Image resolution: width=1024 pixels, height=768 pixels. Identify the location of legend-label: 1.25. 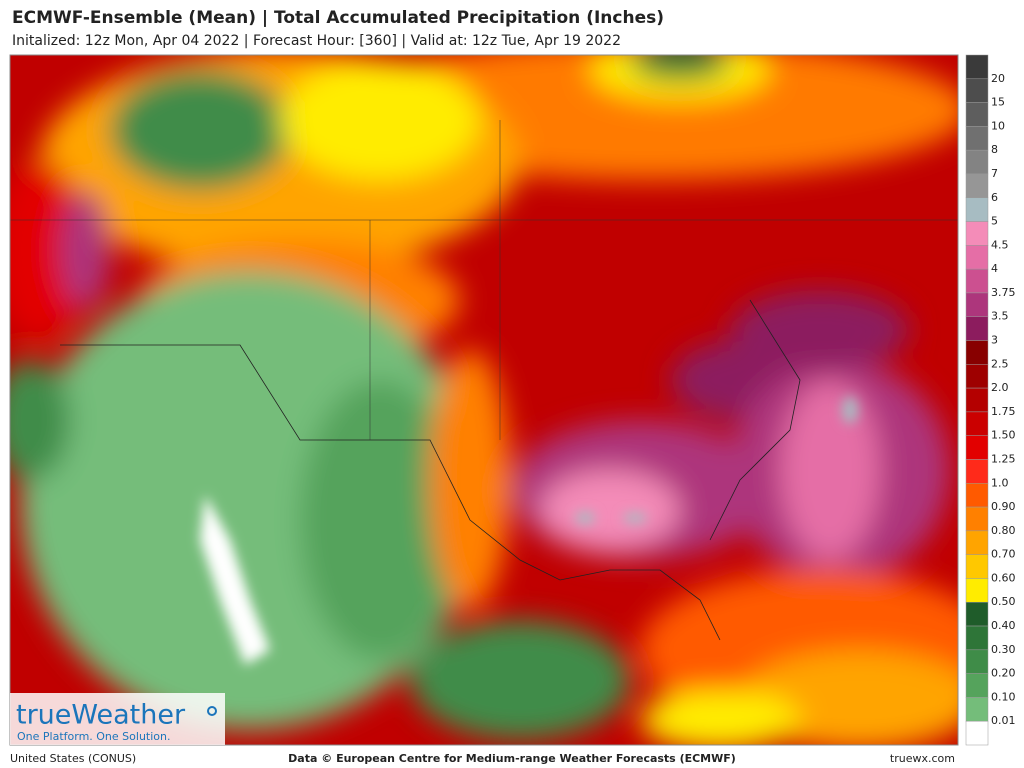
(1003, 458).